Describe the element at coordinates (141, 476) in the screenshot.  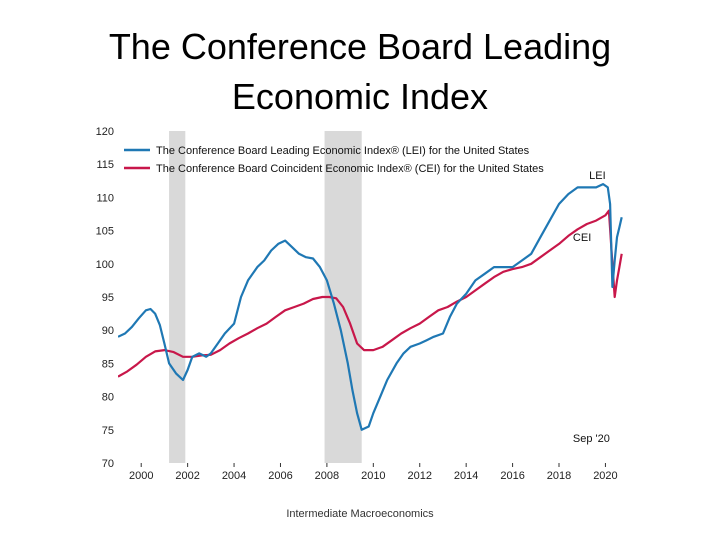
I see `x-tick-label: 2000` at that location.